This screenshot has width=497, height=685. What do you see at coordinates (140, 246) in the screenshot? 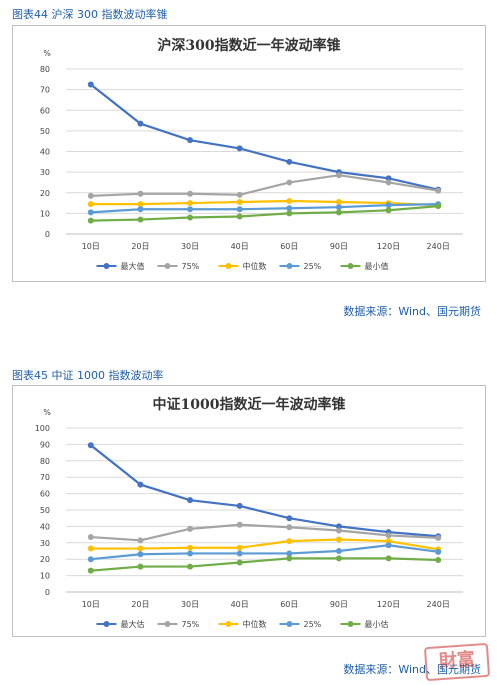
I see `x-tick-label: 20日` at bounding box center [140, 246].